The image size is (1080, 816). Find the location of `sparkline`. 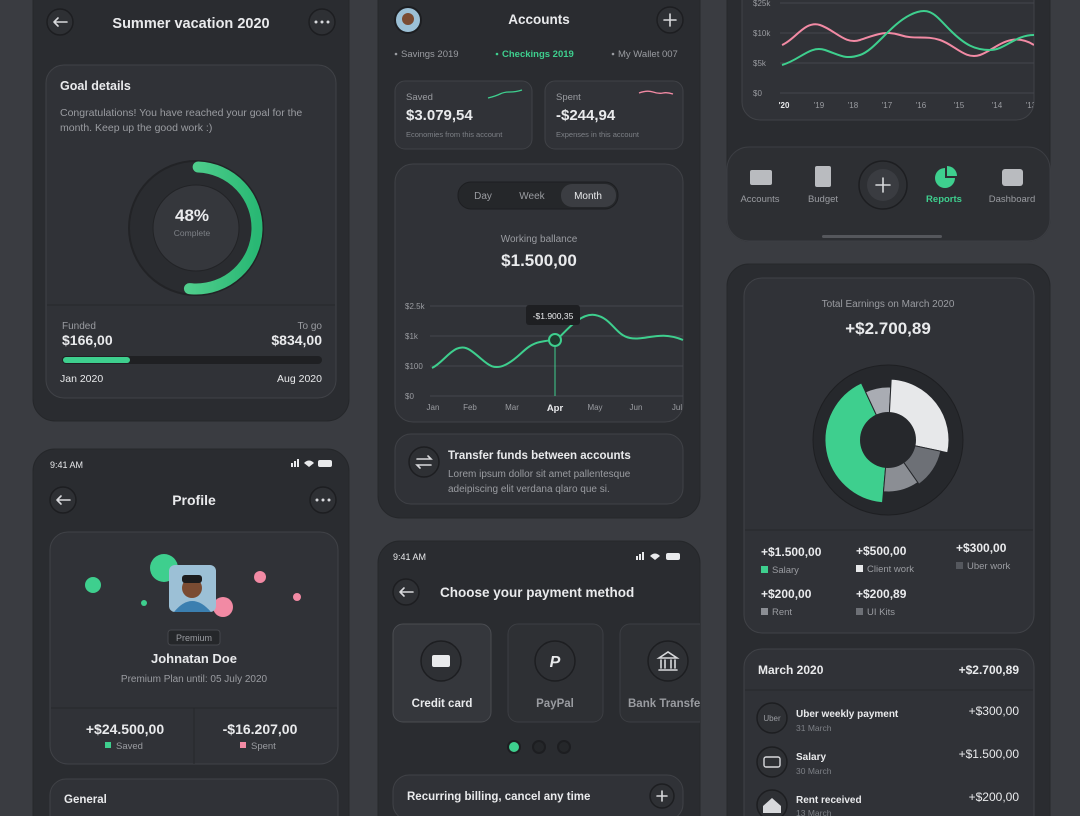

sparkline is located at coordinates (656, 92).